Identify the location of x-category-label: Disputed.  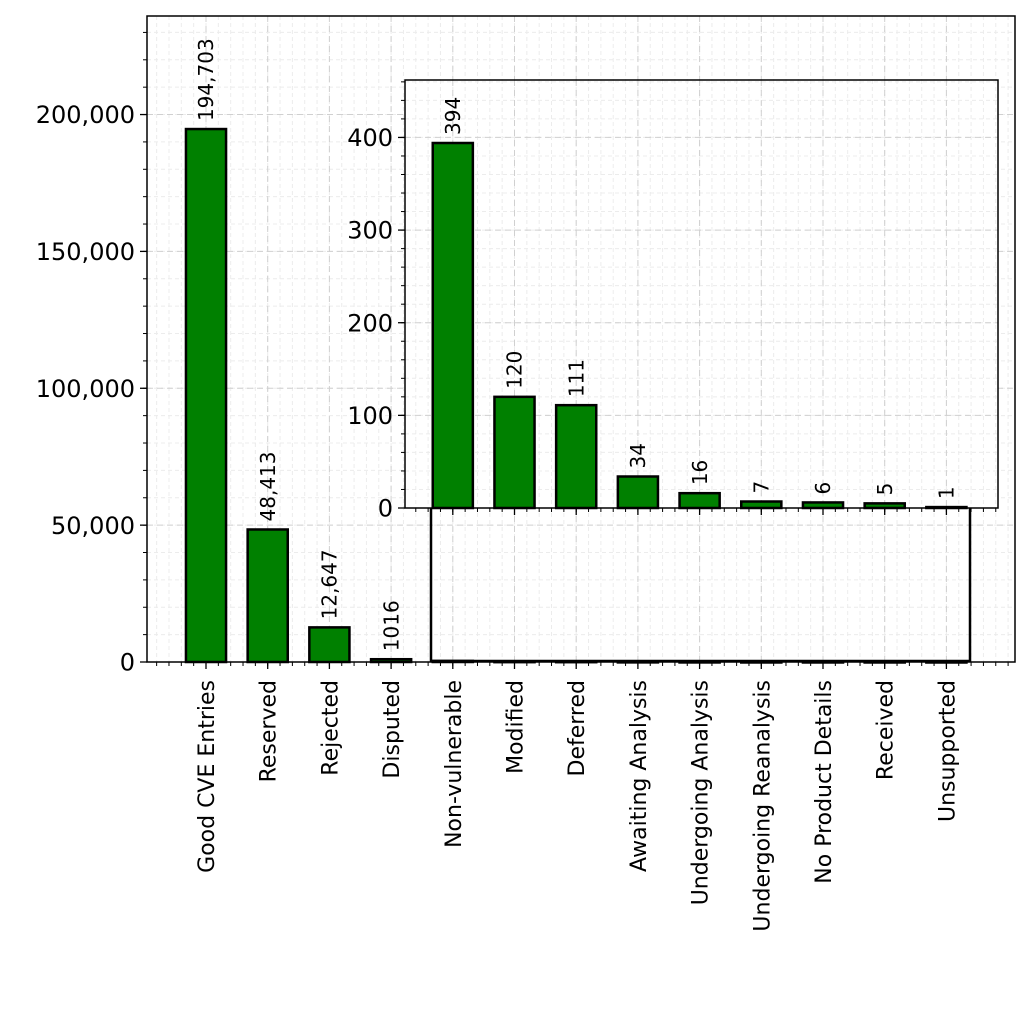
(392, 729).